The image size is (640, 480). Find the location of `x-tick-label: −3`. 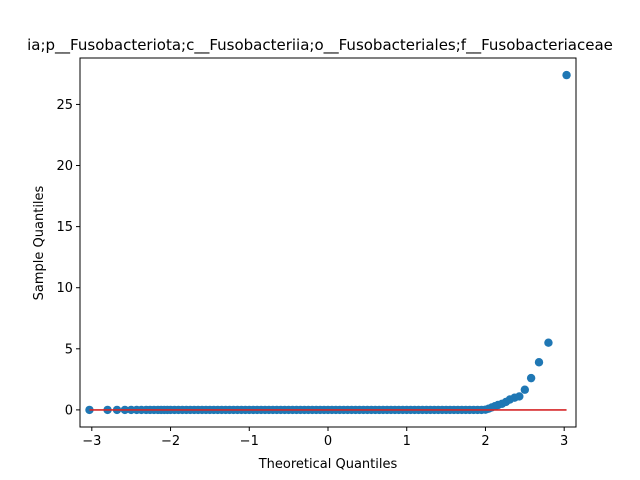

x-tick-label: −3 is located at coordinates (91, 441).